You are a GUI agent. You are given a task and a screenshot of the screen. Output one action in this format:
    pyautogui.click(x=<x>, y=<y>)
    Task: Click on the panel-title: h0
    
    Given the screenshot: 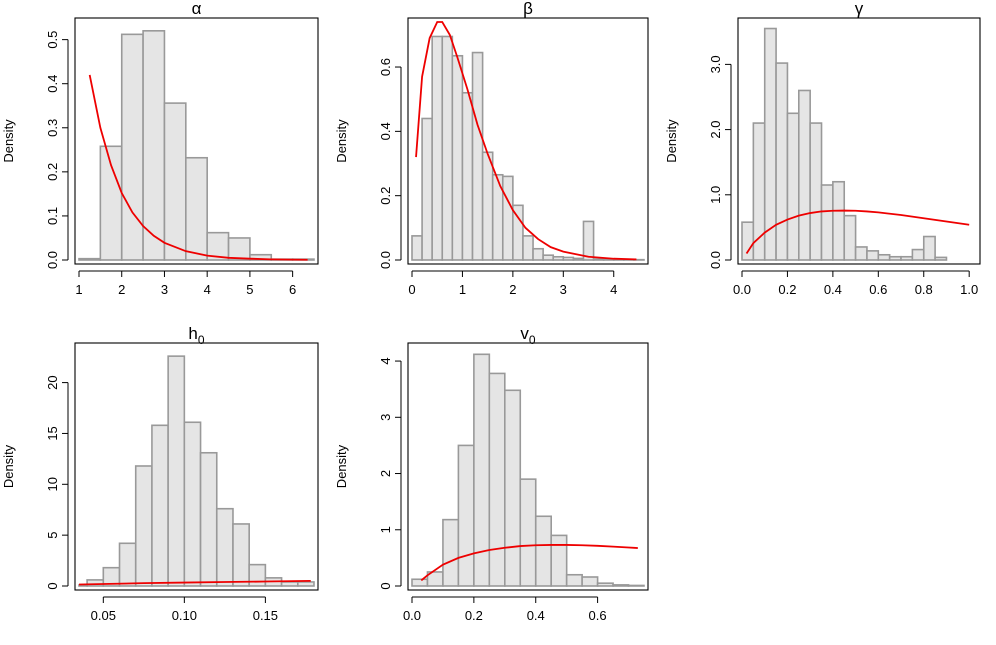 What is the action you would take?
    pyautogui.click(x=196, y=335)
    